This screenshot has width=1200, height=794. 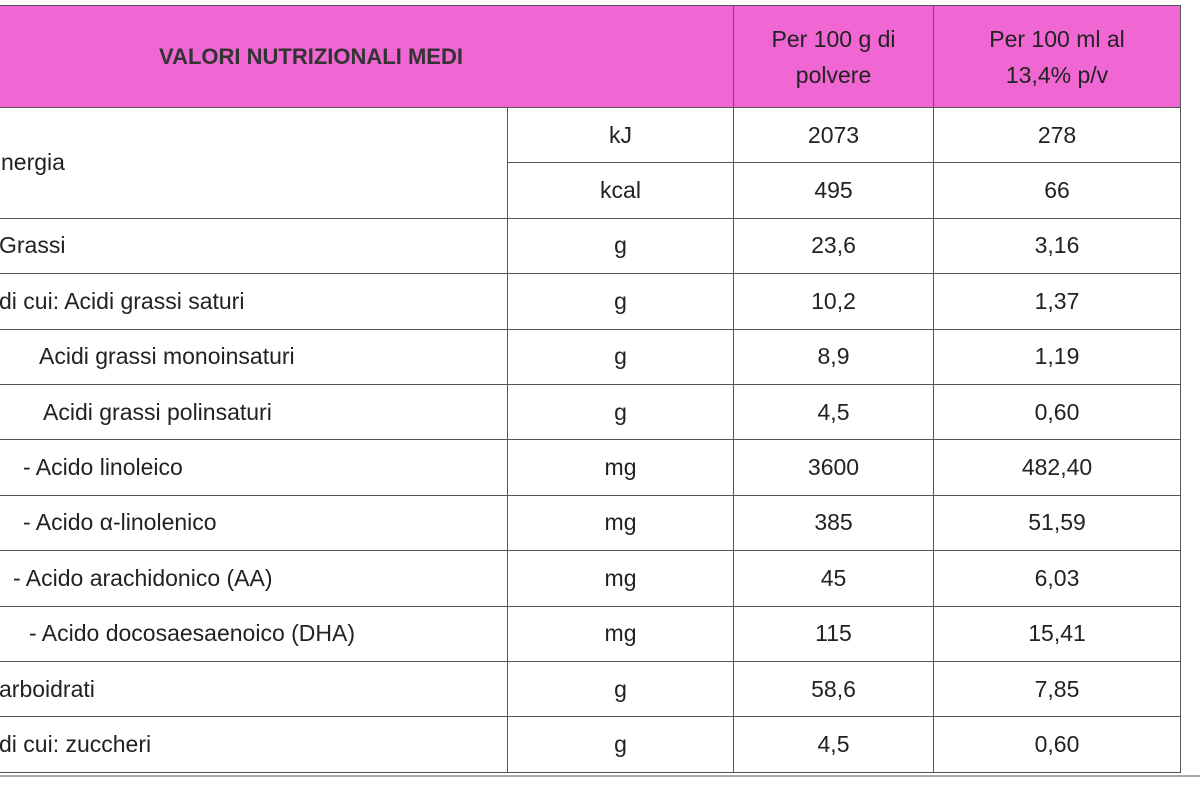 I want to click on nutrient-label: Acidi grassi polinsaturi, so click(x=254, y=412).